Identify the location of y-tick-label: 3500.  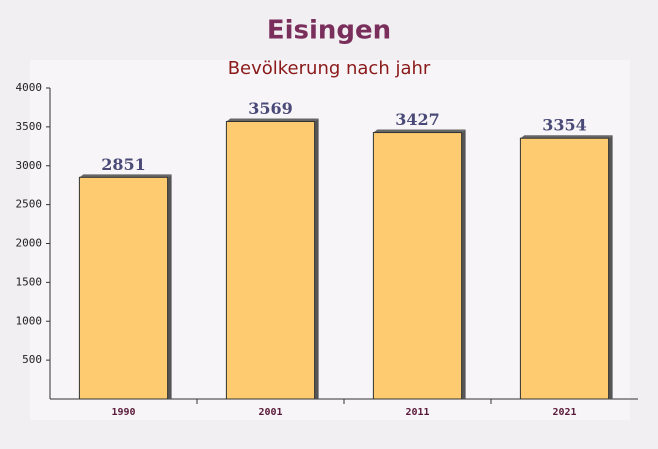
(29, 126).